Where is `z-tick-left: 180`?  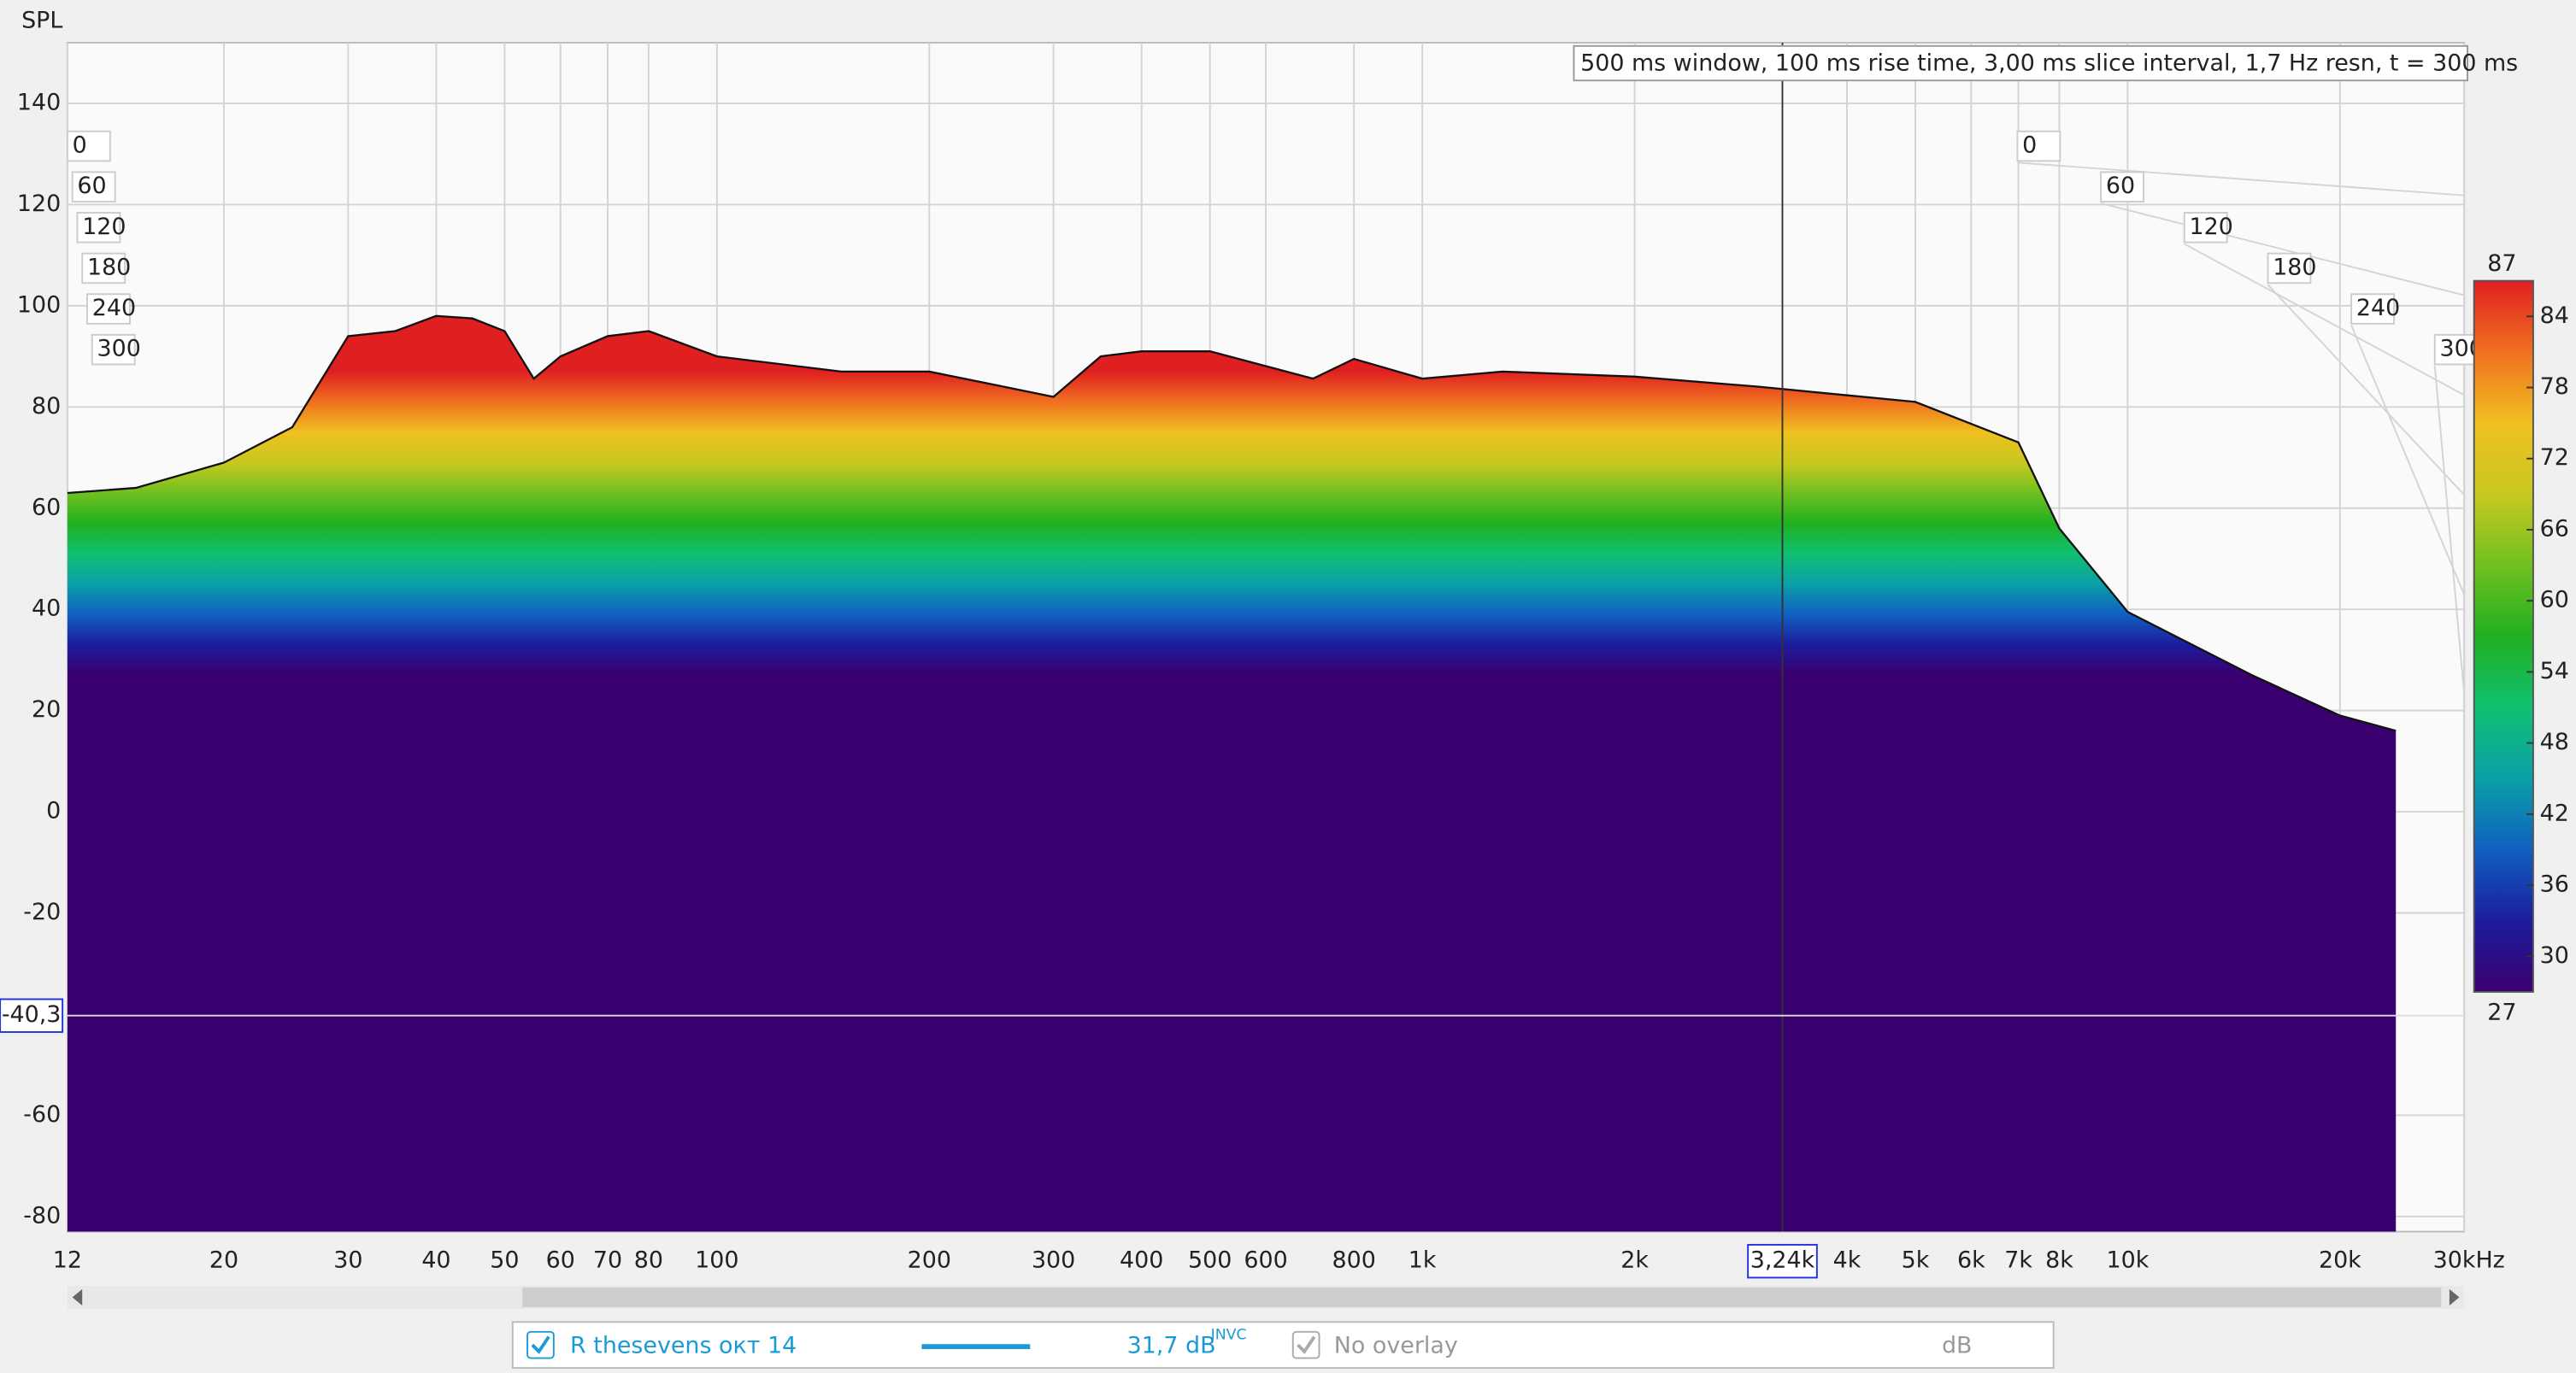
z-tick-left: 180 is located at coordinates (109, 267).